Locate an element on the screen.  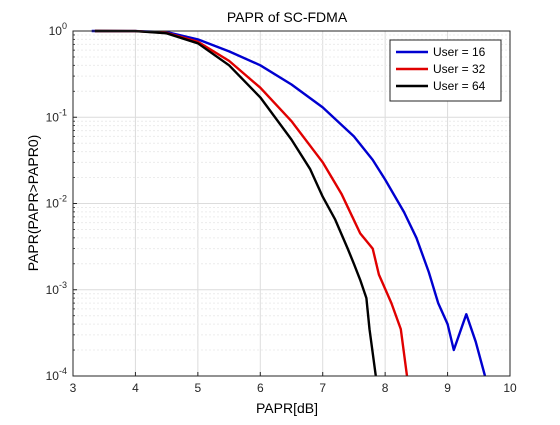
x-tick-label: 7 is located at coordinates (322, 388).